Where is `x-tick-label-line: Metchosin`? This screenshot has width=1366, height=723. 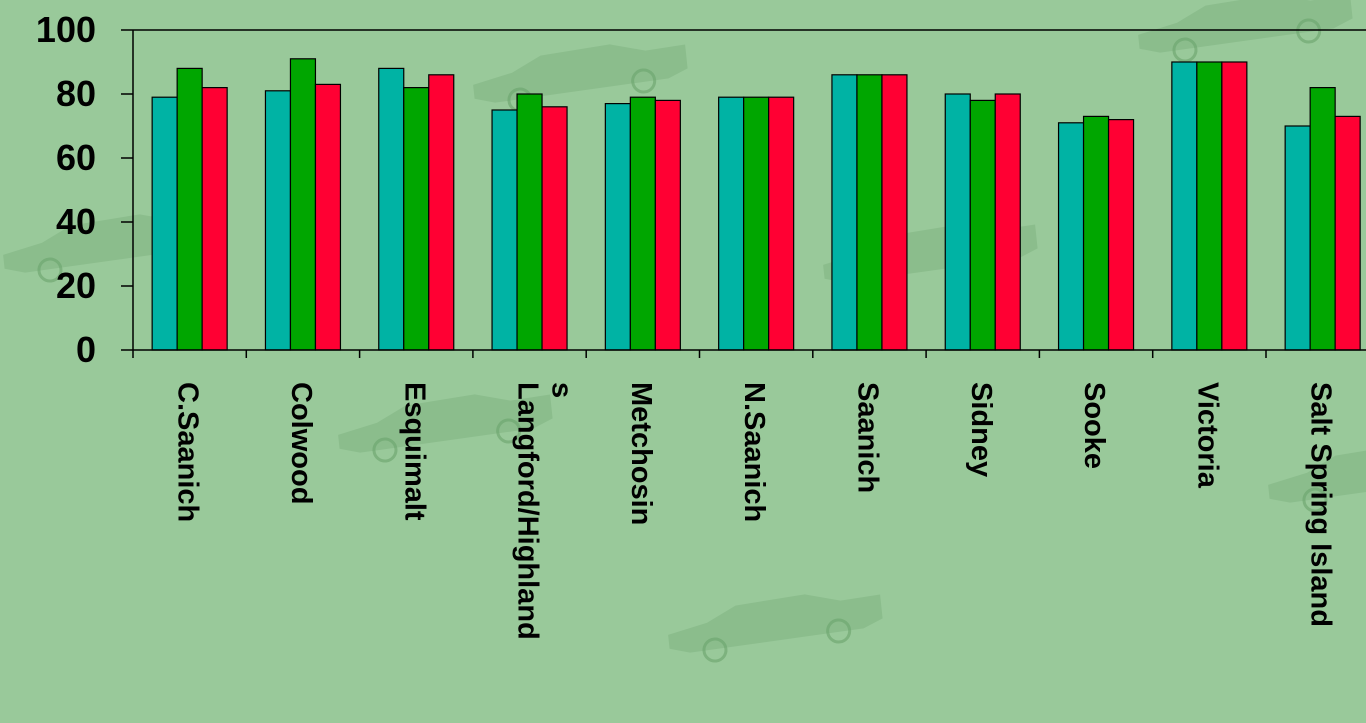 x-tick-label-line: Metchosin is located at coordinates (641, 453).